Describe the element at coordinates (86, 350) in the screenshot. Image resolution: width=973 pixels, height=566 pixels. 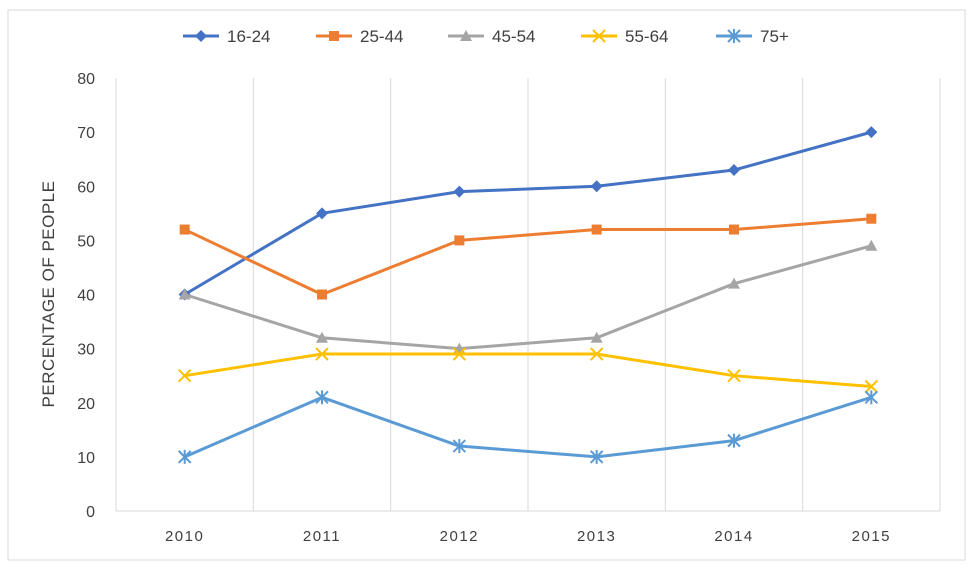
I see `y-tick-label: 30` at that location.